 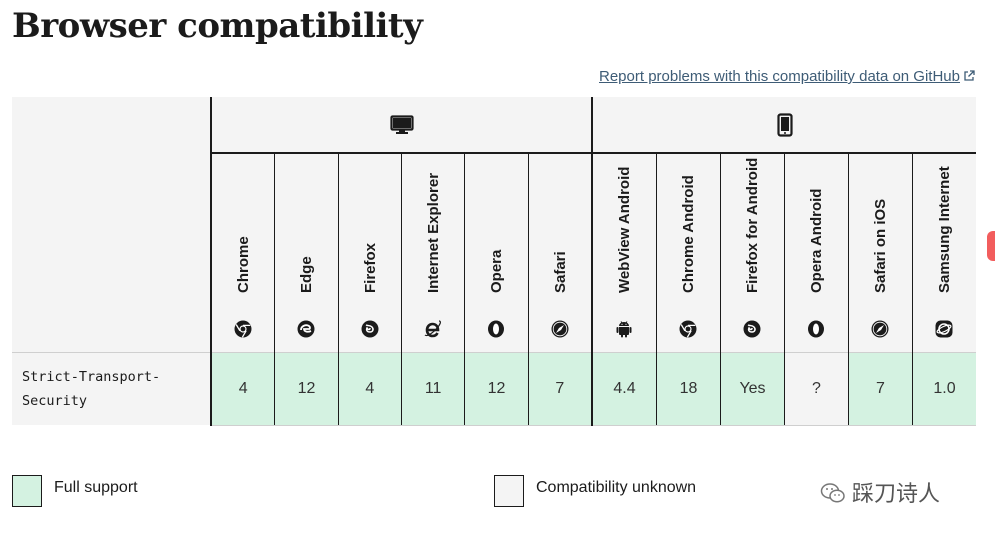 I want to click on samsung-internet-icon, so click(x=944, y=329).